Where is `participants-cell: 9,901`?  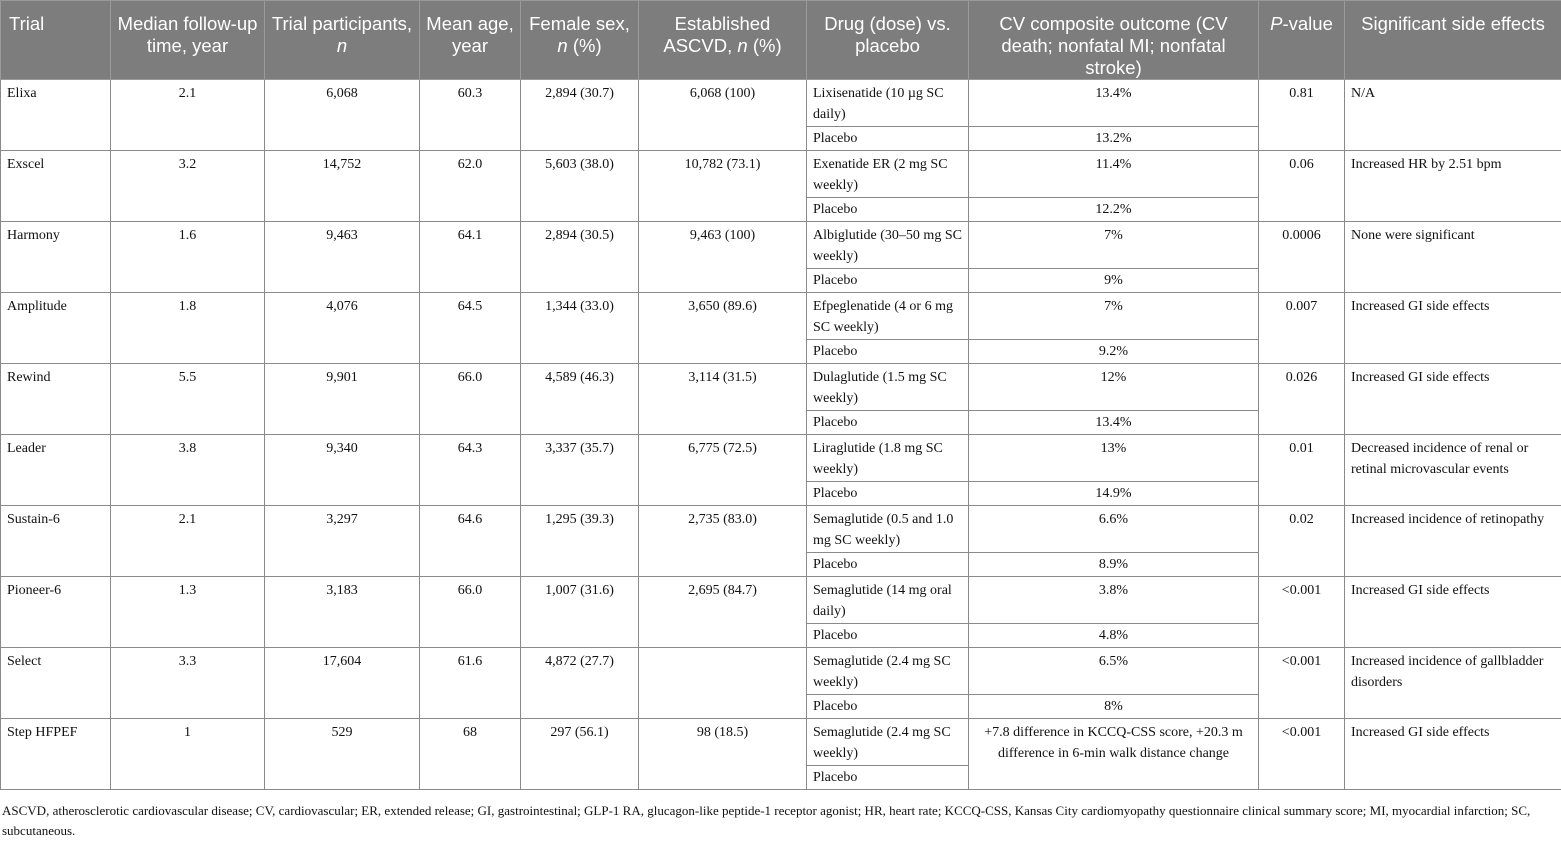 participants-cell: 9,901 is located at coordinates (342, 399).